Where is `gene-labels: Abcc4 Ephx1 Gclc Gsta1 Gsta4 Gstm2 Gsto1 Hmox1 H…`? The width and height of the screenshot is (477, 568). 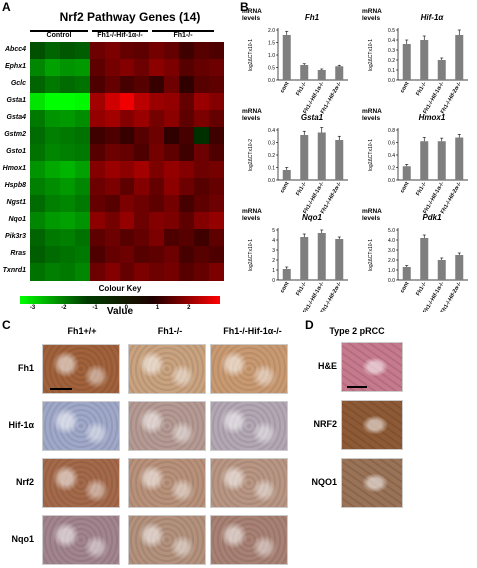 gene-labels: Abcc4 Ephx1 Gclc Gsta1 Gsta4 Gstm2 Gsto1 Hmox1 H… is located at coordinates (14, 161).